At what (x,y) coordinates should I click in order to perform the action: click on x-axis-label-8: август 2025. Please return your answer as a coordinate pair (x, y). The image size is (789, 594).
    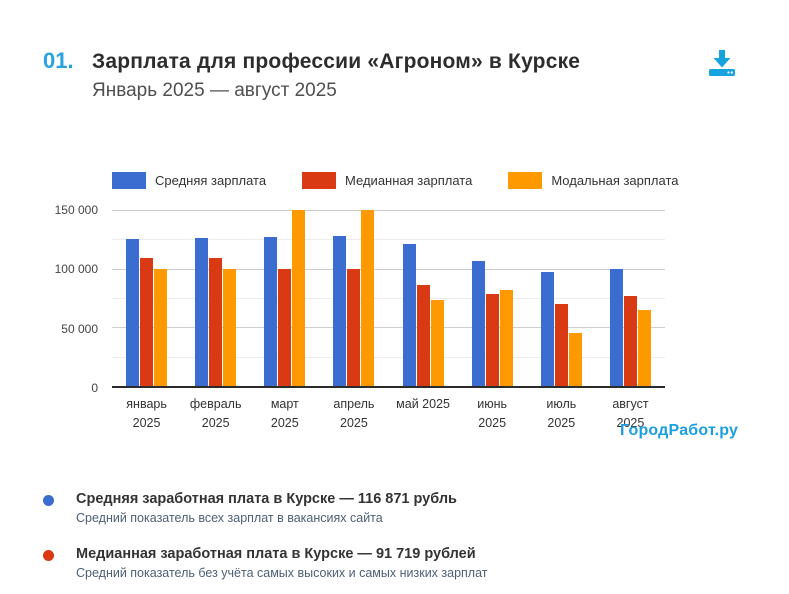
    Looking at the image, I should click on (630, 414).